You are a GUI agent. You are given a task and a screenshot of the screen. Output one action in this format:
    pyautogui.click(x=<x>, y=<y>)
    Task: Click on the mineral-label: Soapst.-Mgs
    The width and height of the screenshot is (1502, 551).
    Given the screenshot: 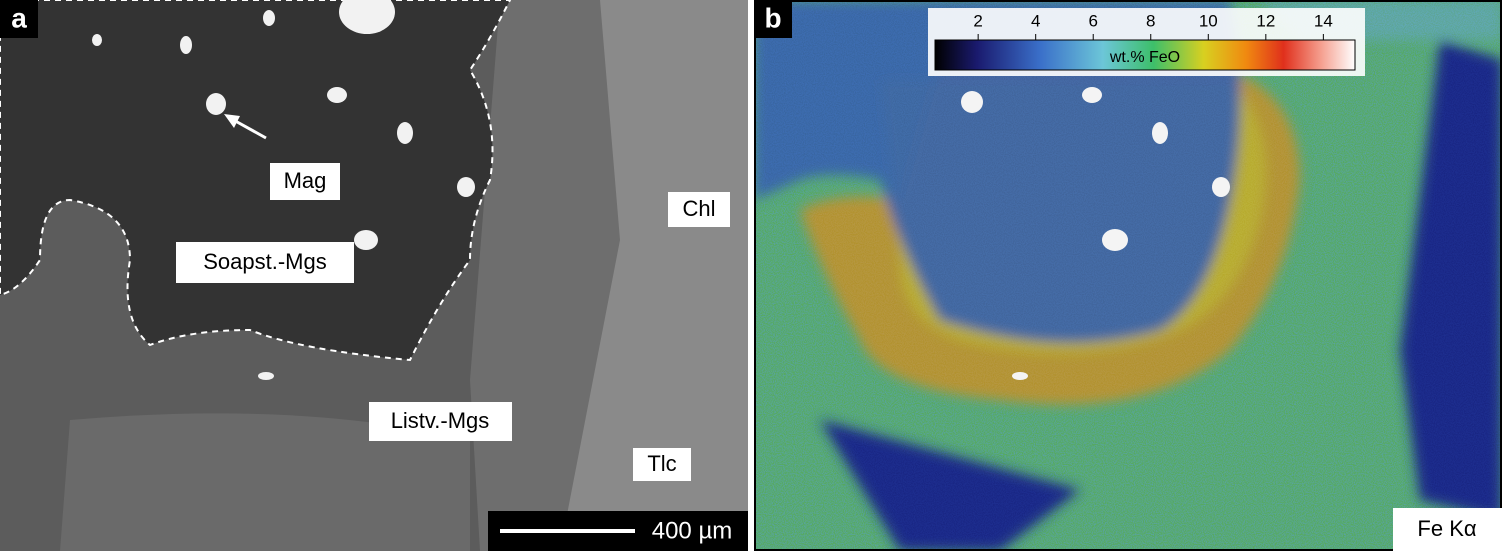 What is the action you would take?
    pyautogui.click(x=265, y=261)
    